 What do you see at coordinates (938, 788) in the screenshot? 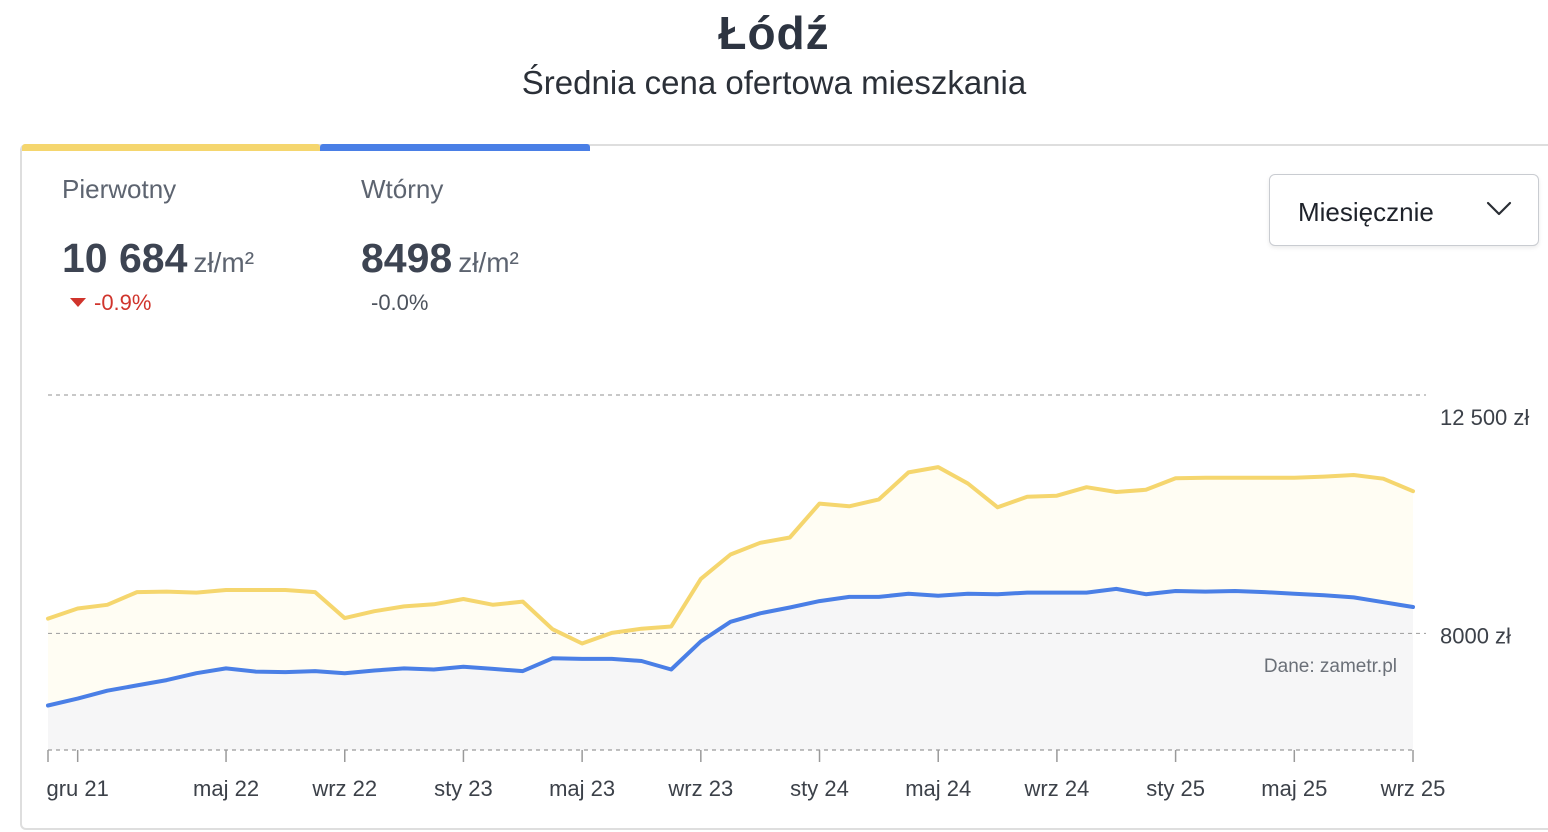
I see `x-tick-label: maj 24` at bounding box center [938, 788].